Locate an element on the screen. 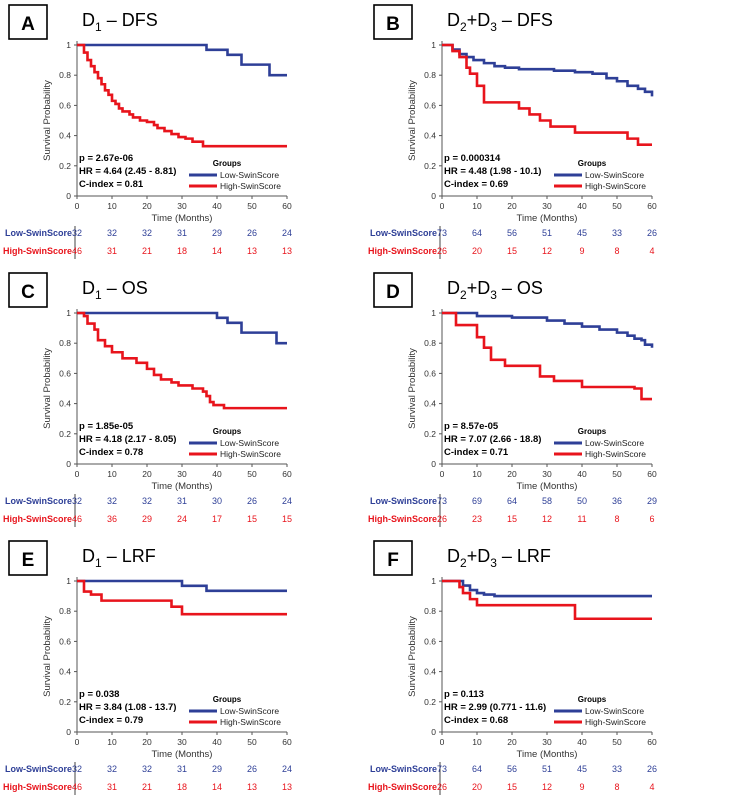 The image size is (729, 802). p-value: p = 2.67e-06 is located at coordinates (106, 158).